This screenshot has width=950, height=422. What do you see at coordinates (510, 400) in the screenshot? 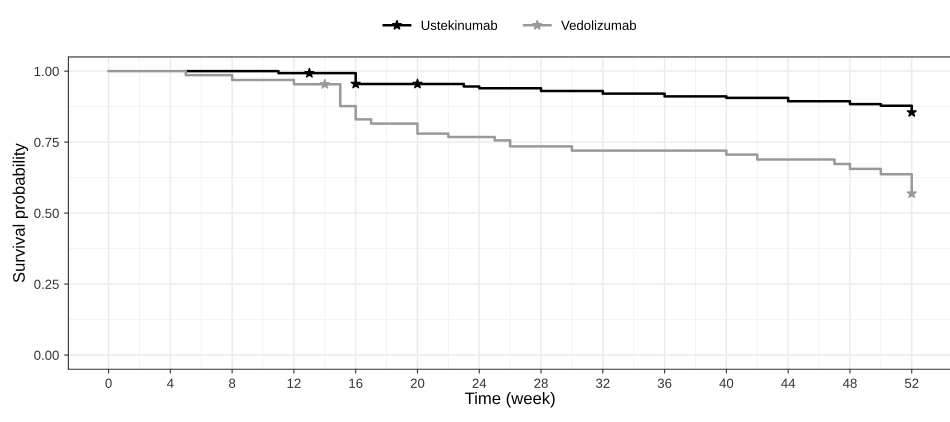
I see `x-axis-title: Time (week)` at bounding box center [510, 400].